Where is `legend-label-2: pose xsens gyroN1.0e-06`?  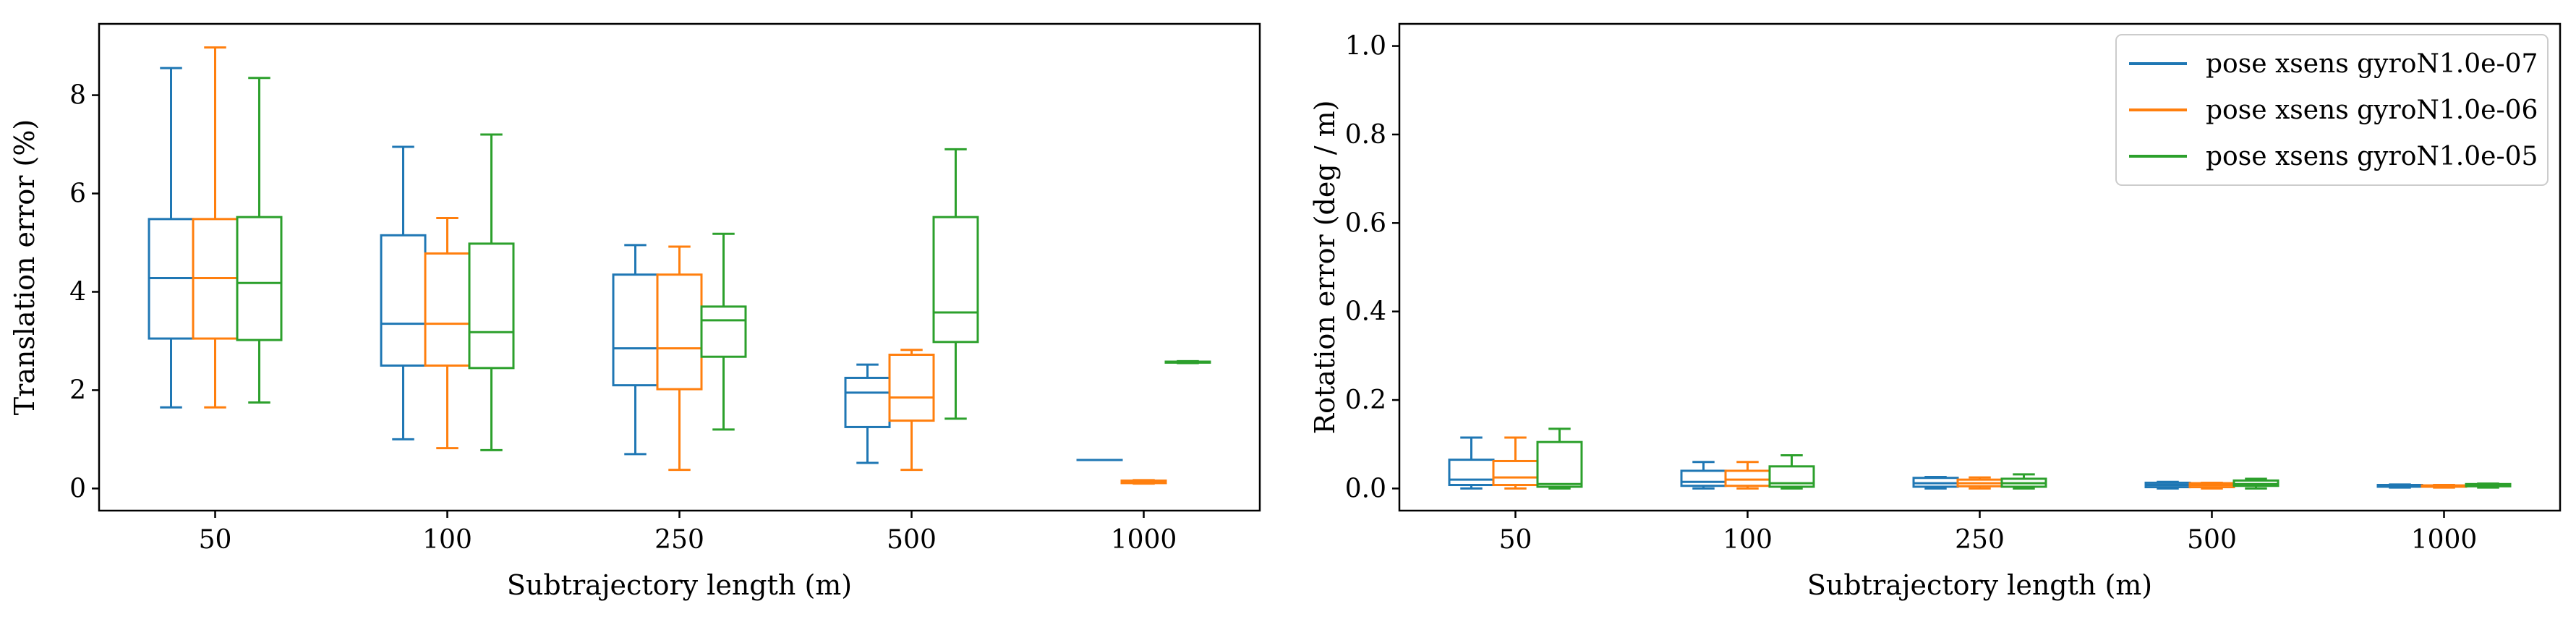 legend-label-2: pose xsens gyroN1.0e-06 is located at coordinates (2372, 110).